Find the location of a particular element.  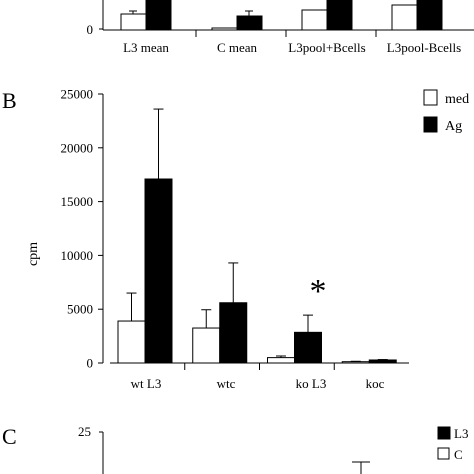

panel-c: C 25 L3 C is located at coordinates (235, 449).